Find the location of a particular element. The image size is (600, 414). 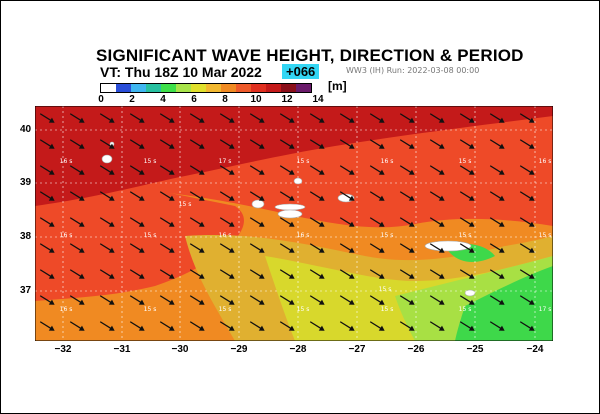

island-sao-miguel is located at coordinates (448, 246).